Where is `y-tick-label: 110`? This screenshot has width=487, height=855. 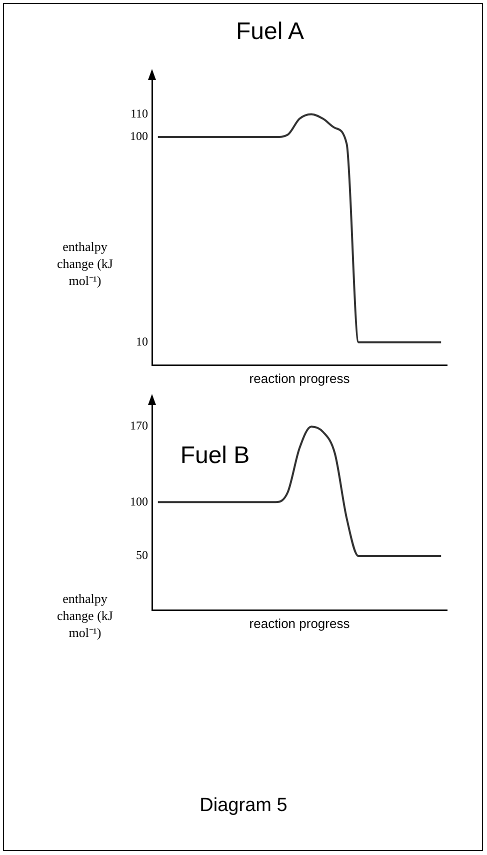 y-tick-label: 110 is located at coordinates (139, 113).